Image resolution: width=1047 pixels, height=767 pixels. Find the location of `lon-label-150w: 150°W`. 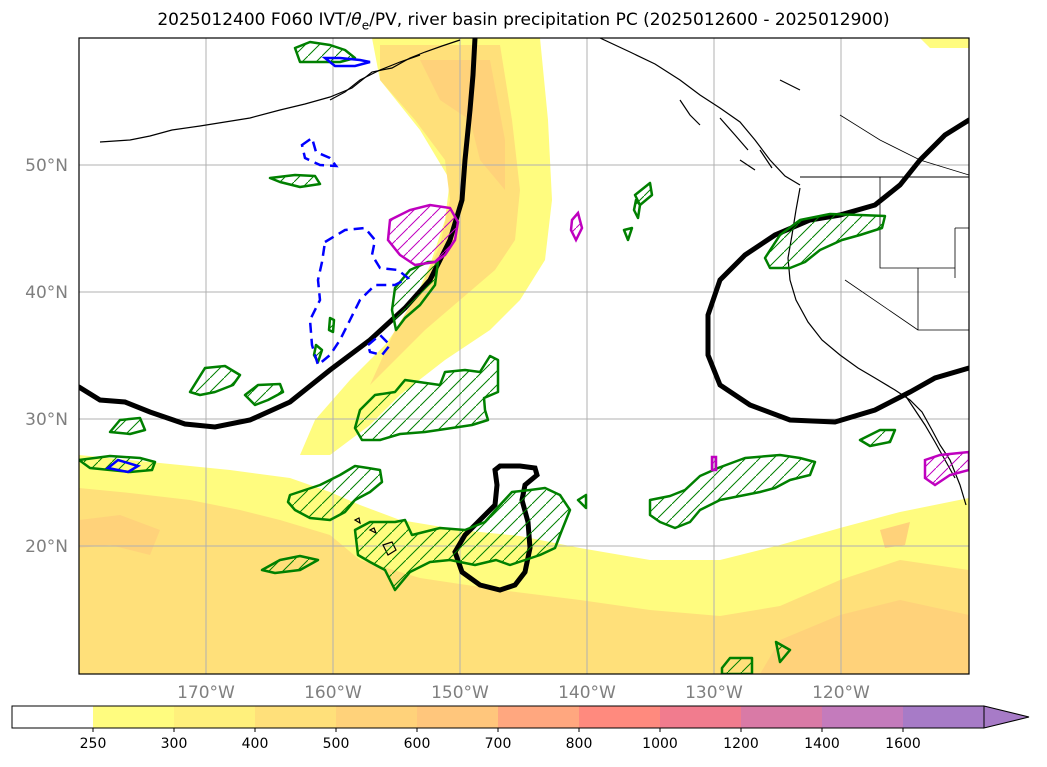

lon-label-150w: 150°W is located at coordinates (460, 693).